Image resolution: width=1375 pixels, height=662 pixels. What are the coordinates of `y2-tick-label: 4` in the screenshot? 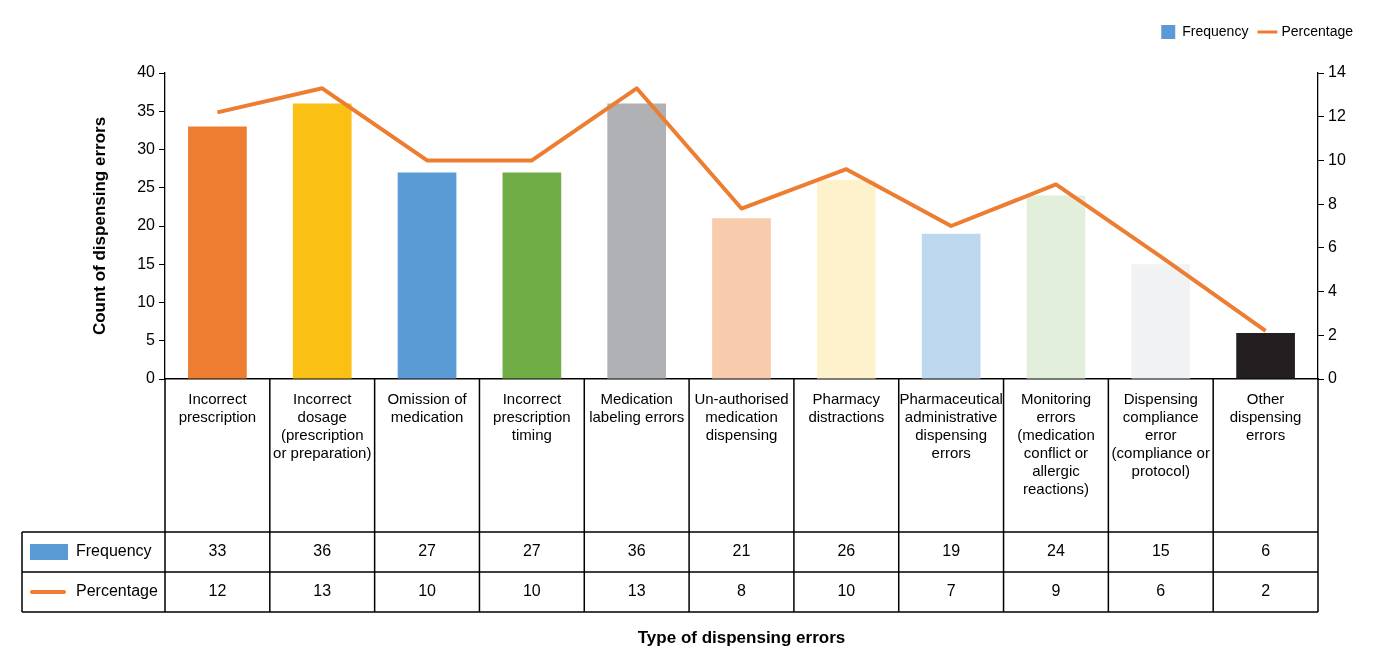 It's located at (1332, 290).